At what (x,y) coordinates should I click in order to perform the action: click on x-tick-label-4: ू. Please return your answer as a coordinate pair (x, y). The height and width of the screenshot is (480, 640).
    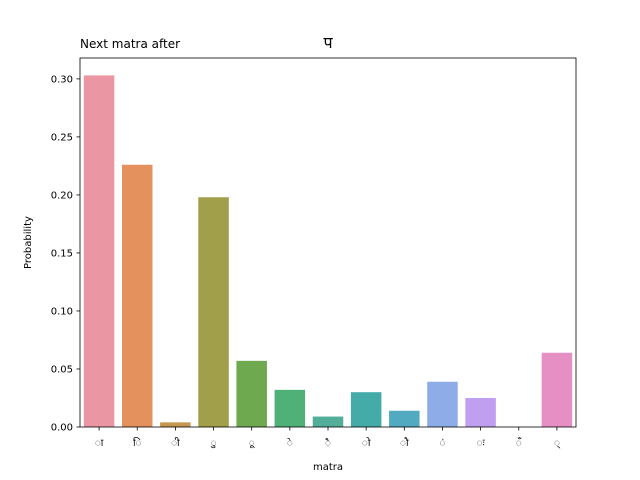
    Looking at the image, I should click on (252, 443).